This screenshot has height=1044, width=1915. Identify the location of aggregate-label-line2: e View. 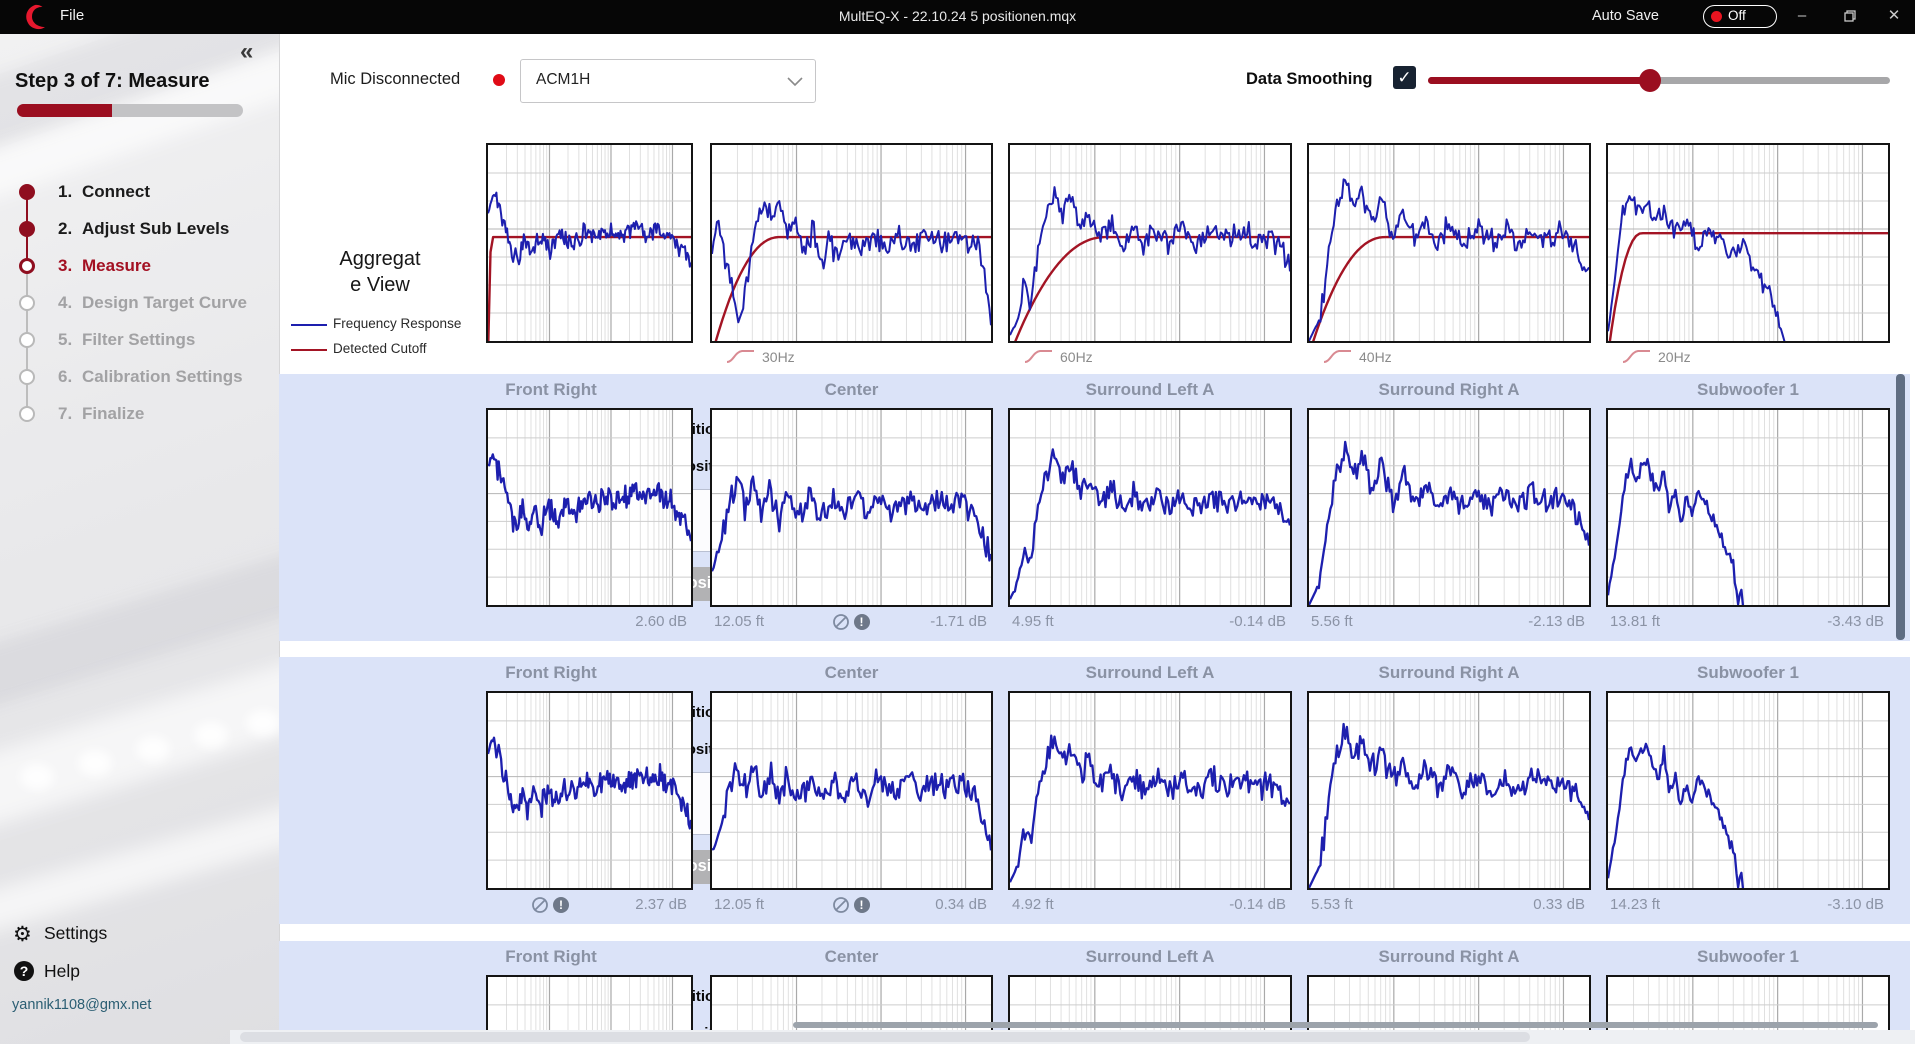
(380, 285).